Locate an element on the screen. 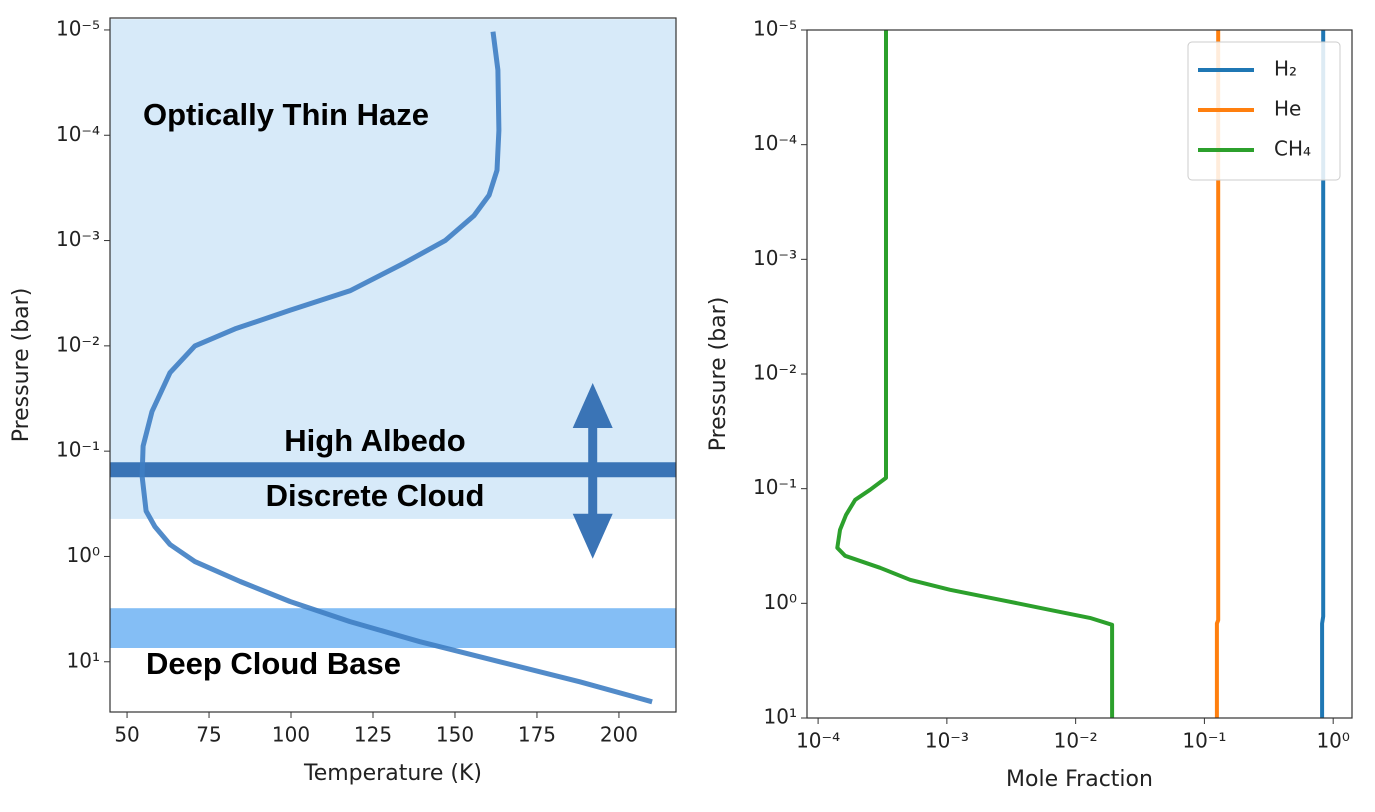  x-tick-label: 50 is located at coordinates (126, 735).